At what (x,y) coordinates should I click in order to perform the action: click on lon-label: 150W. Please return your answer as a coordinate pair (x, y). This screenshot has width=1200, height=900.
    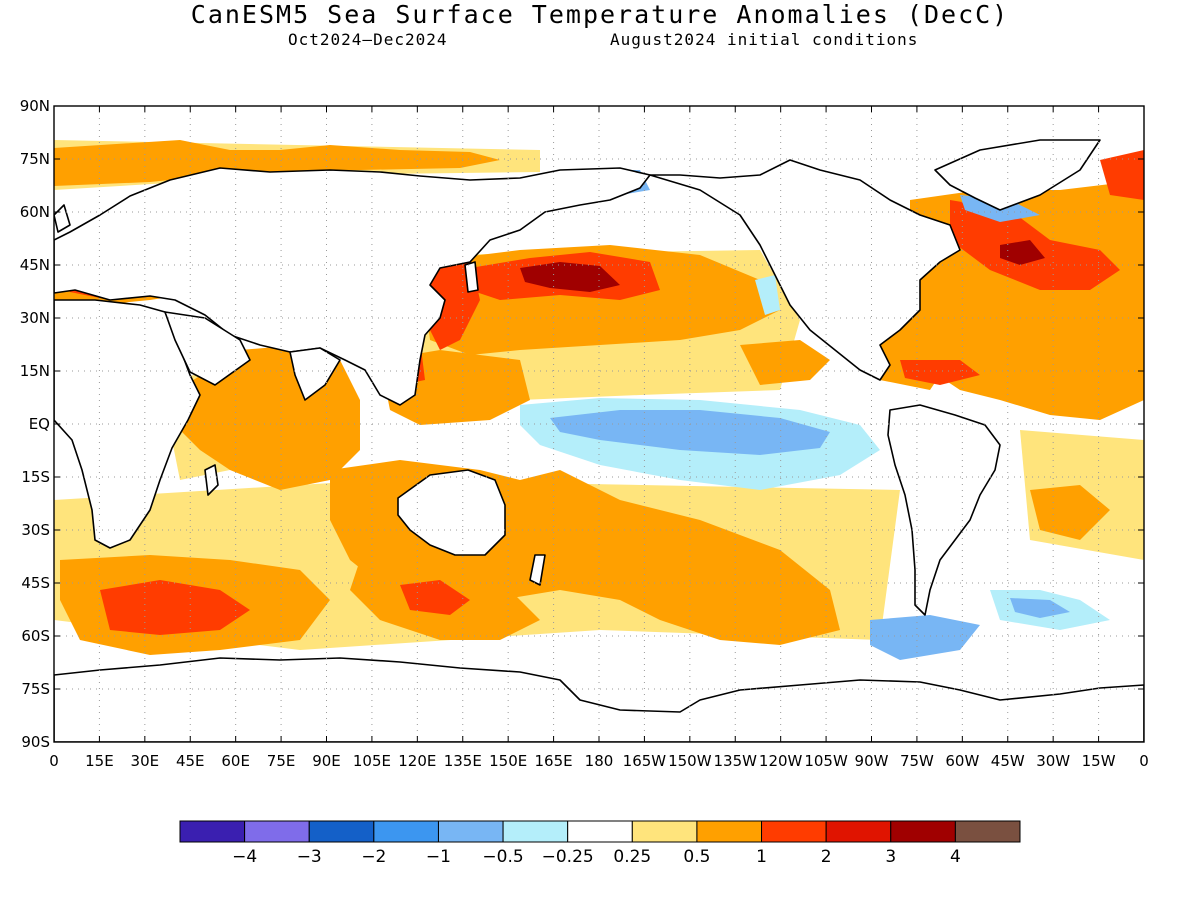
    Looking at the image, I should click on (690, 761).